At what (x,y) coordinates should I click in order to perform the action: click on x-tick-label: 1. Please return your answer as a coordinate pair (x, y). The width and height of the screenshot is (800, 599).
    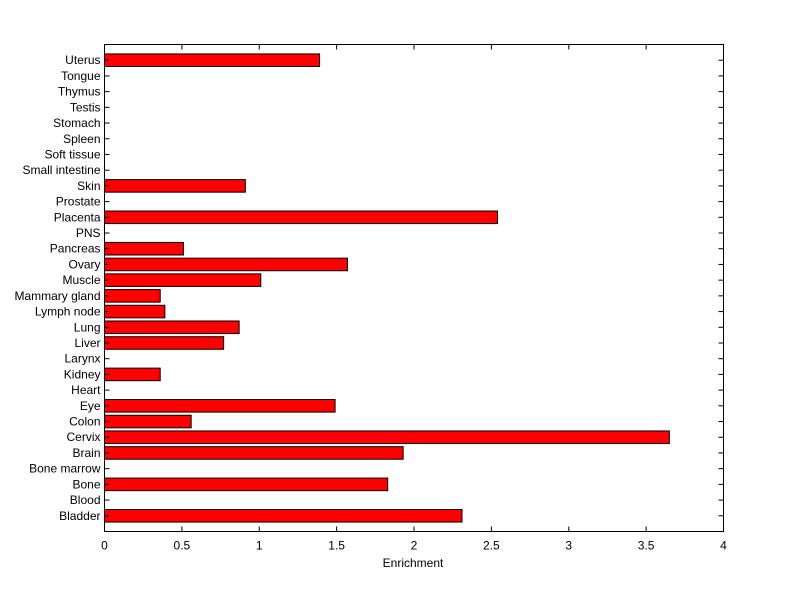
    Looking at the image, I should click on (259, 546).